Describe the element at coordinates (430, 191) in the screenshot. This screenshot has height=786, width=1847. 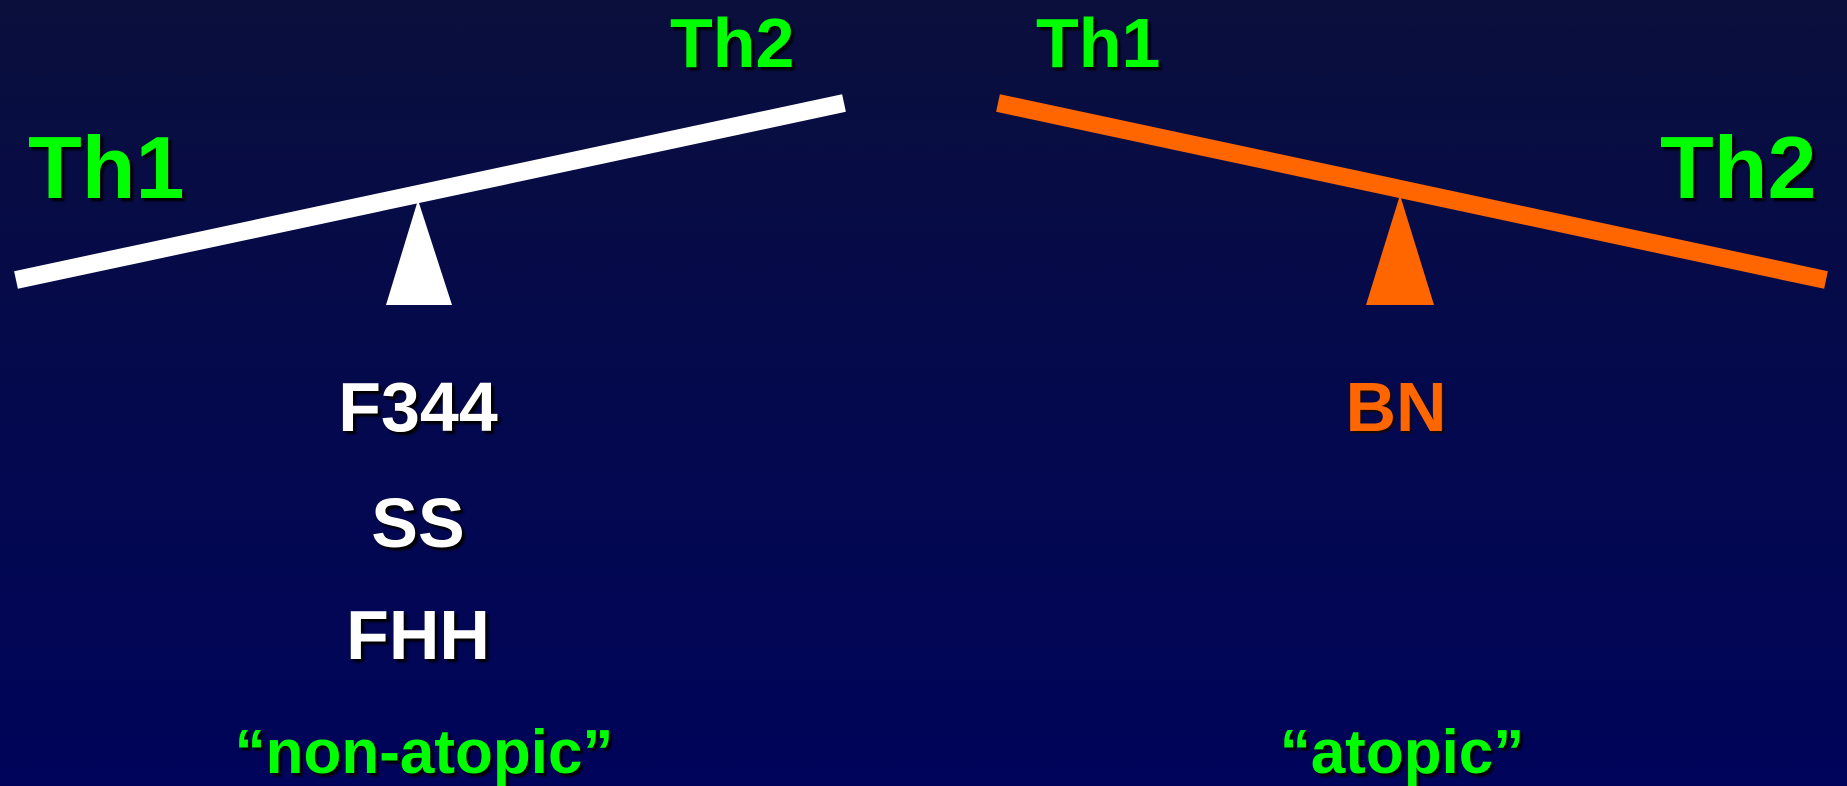
I see `left-balance-beam` at that location.